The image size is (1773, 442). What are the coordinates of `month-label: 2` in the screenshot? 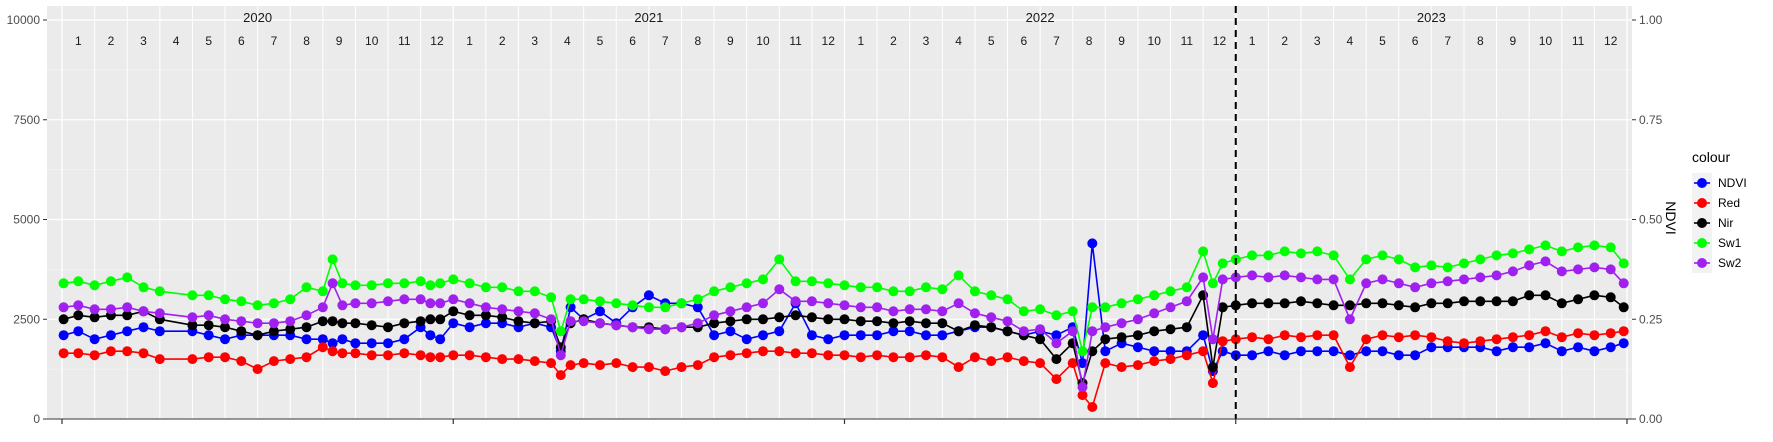 It's located at (893, 41).